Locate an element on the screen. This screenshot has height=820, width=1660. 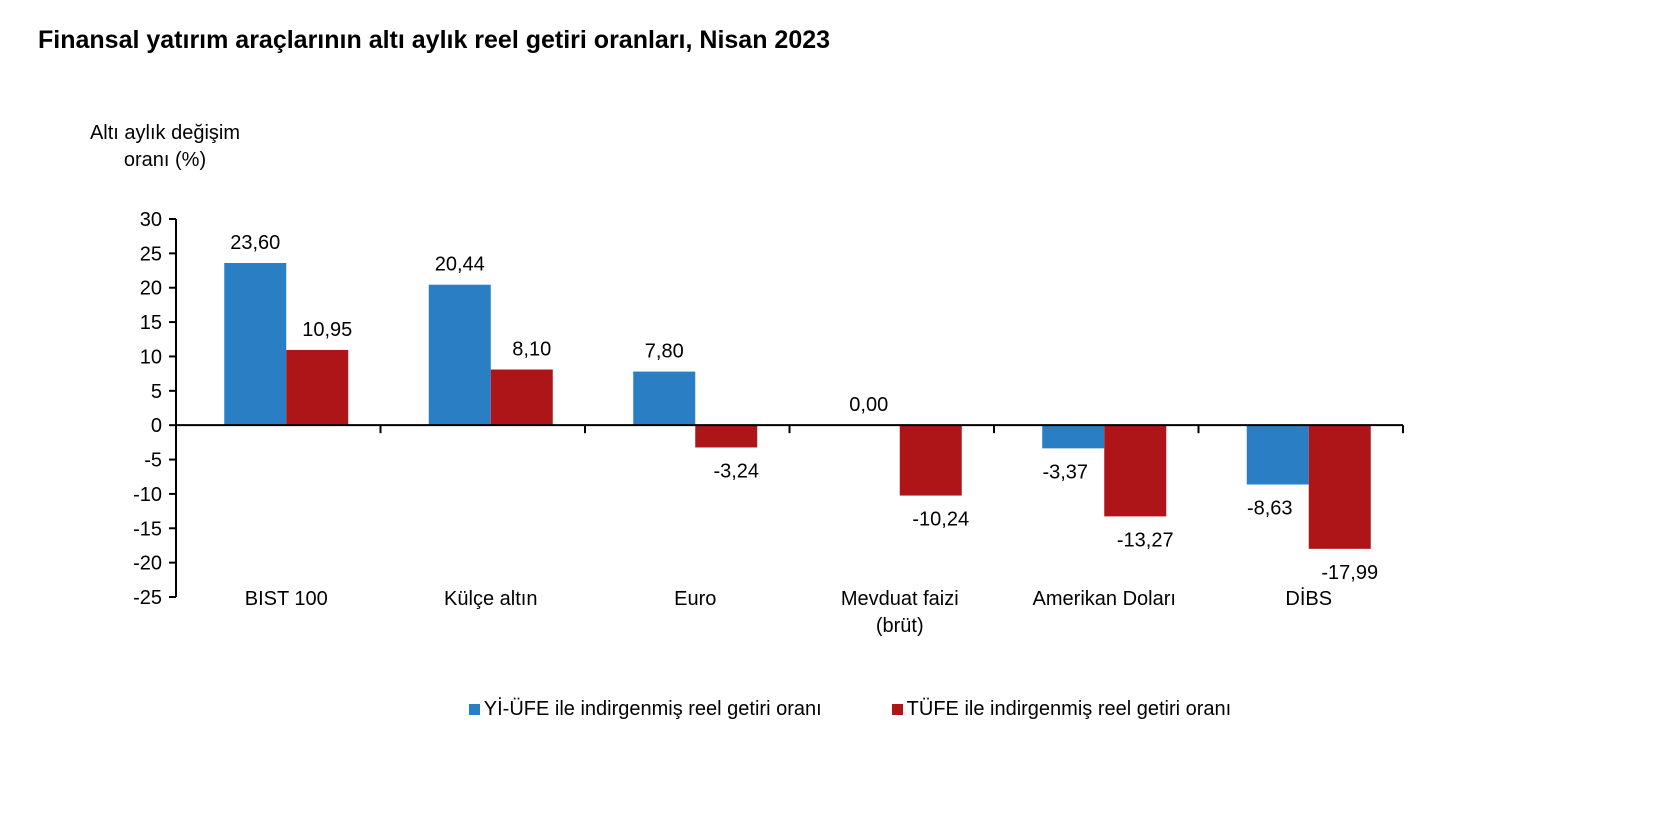
y-tick-label: 15 is located at coordinates (151, 323).